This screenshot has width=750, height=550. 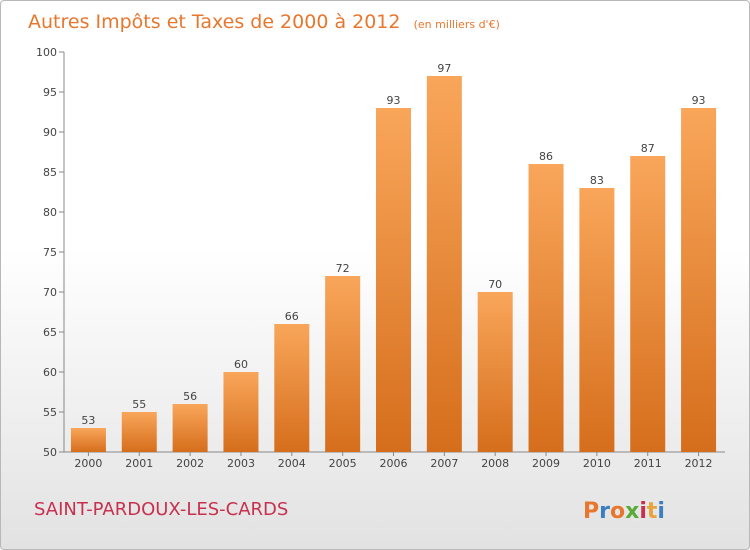 What do you see at coordinates (292, 463) in the screenshot?
I see `x-tick-label: 2004` at bounding box center [292, 463].